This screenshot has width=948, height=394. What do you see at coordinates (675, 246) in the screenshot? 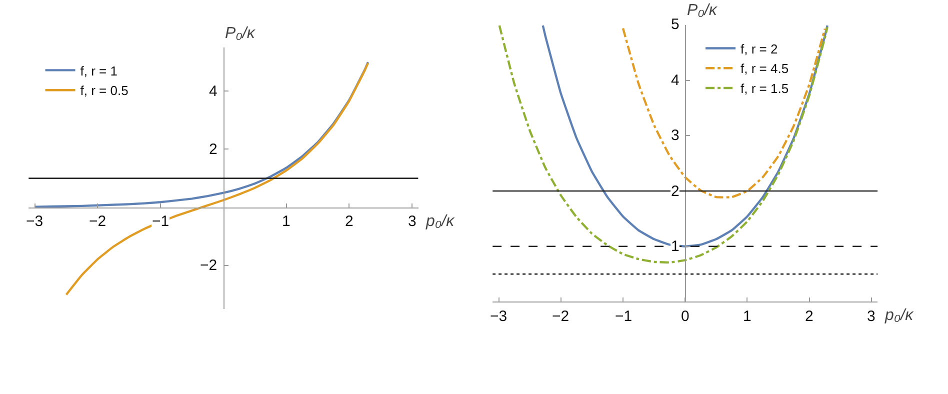
I see `y-tick-label: 1` at bounding box center [675, 246].